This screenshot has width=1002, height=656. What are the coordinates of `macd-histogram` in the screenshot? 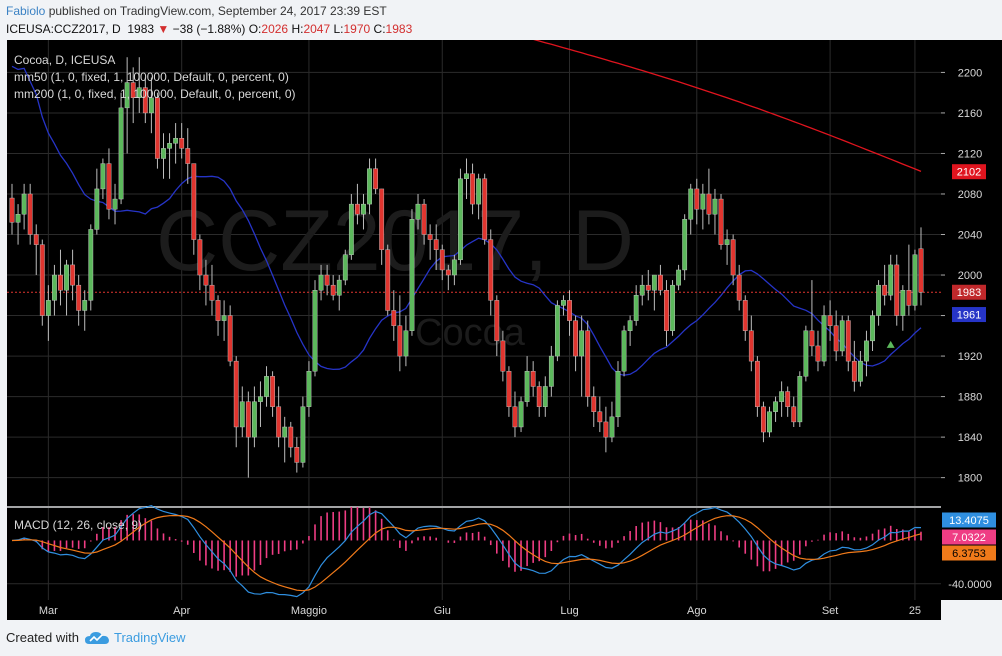 It's located at (469, 541).